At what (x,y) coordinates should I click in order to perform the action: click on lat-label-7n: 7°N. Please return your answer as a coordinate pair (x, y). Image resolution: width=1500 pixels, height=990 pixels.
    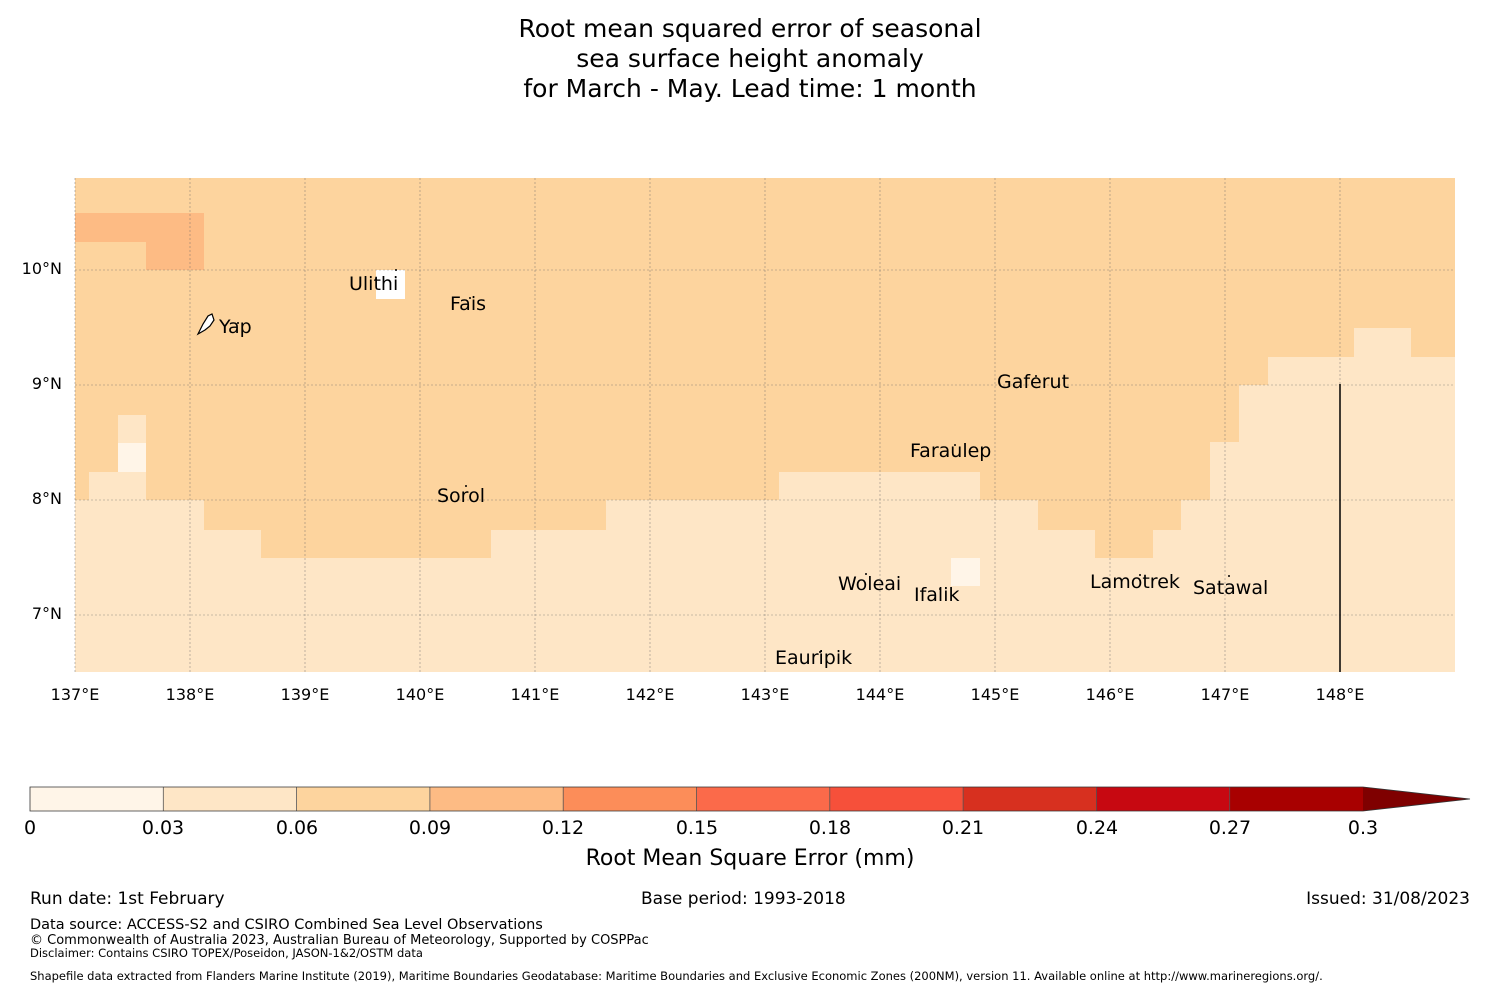
    Looking at the image, I should click on (46, 613).